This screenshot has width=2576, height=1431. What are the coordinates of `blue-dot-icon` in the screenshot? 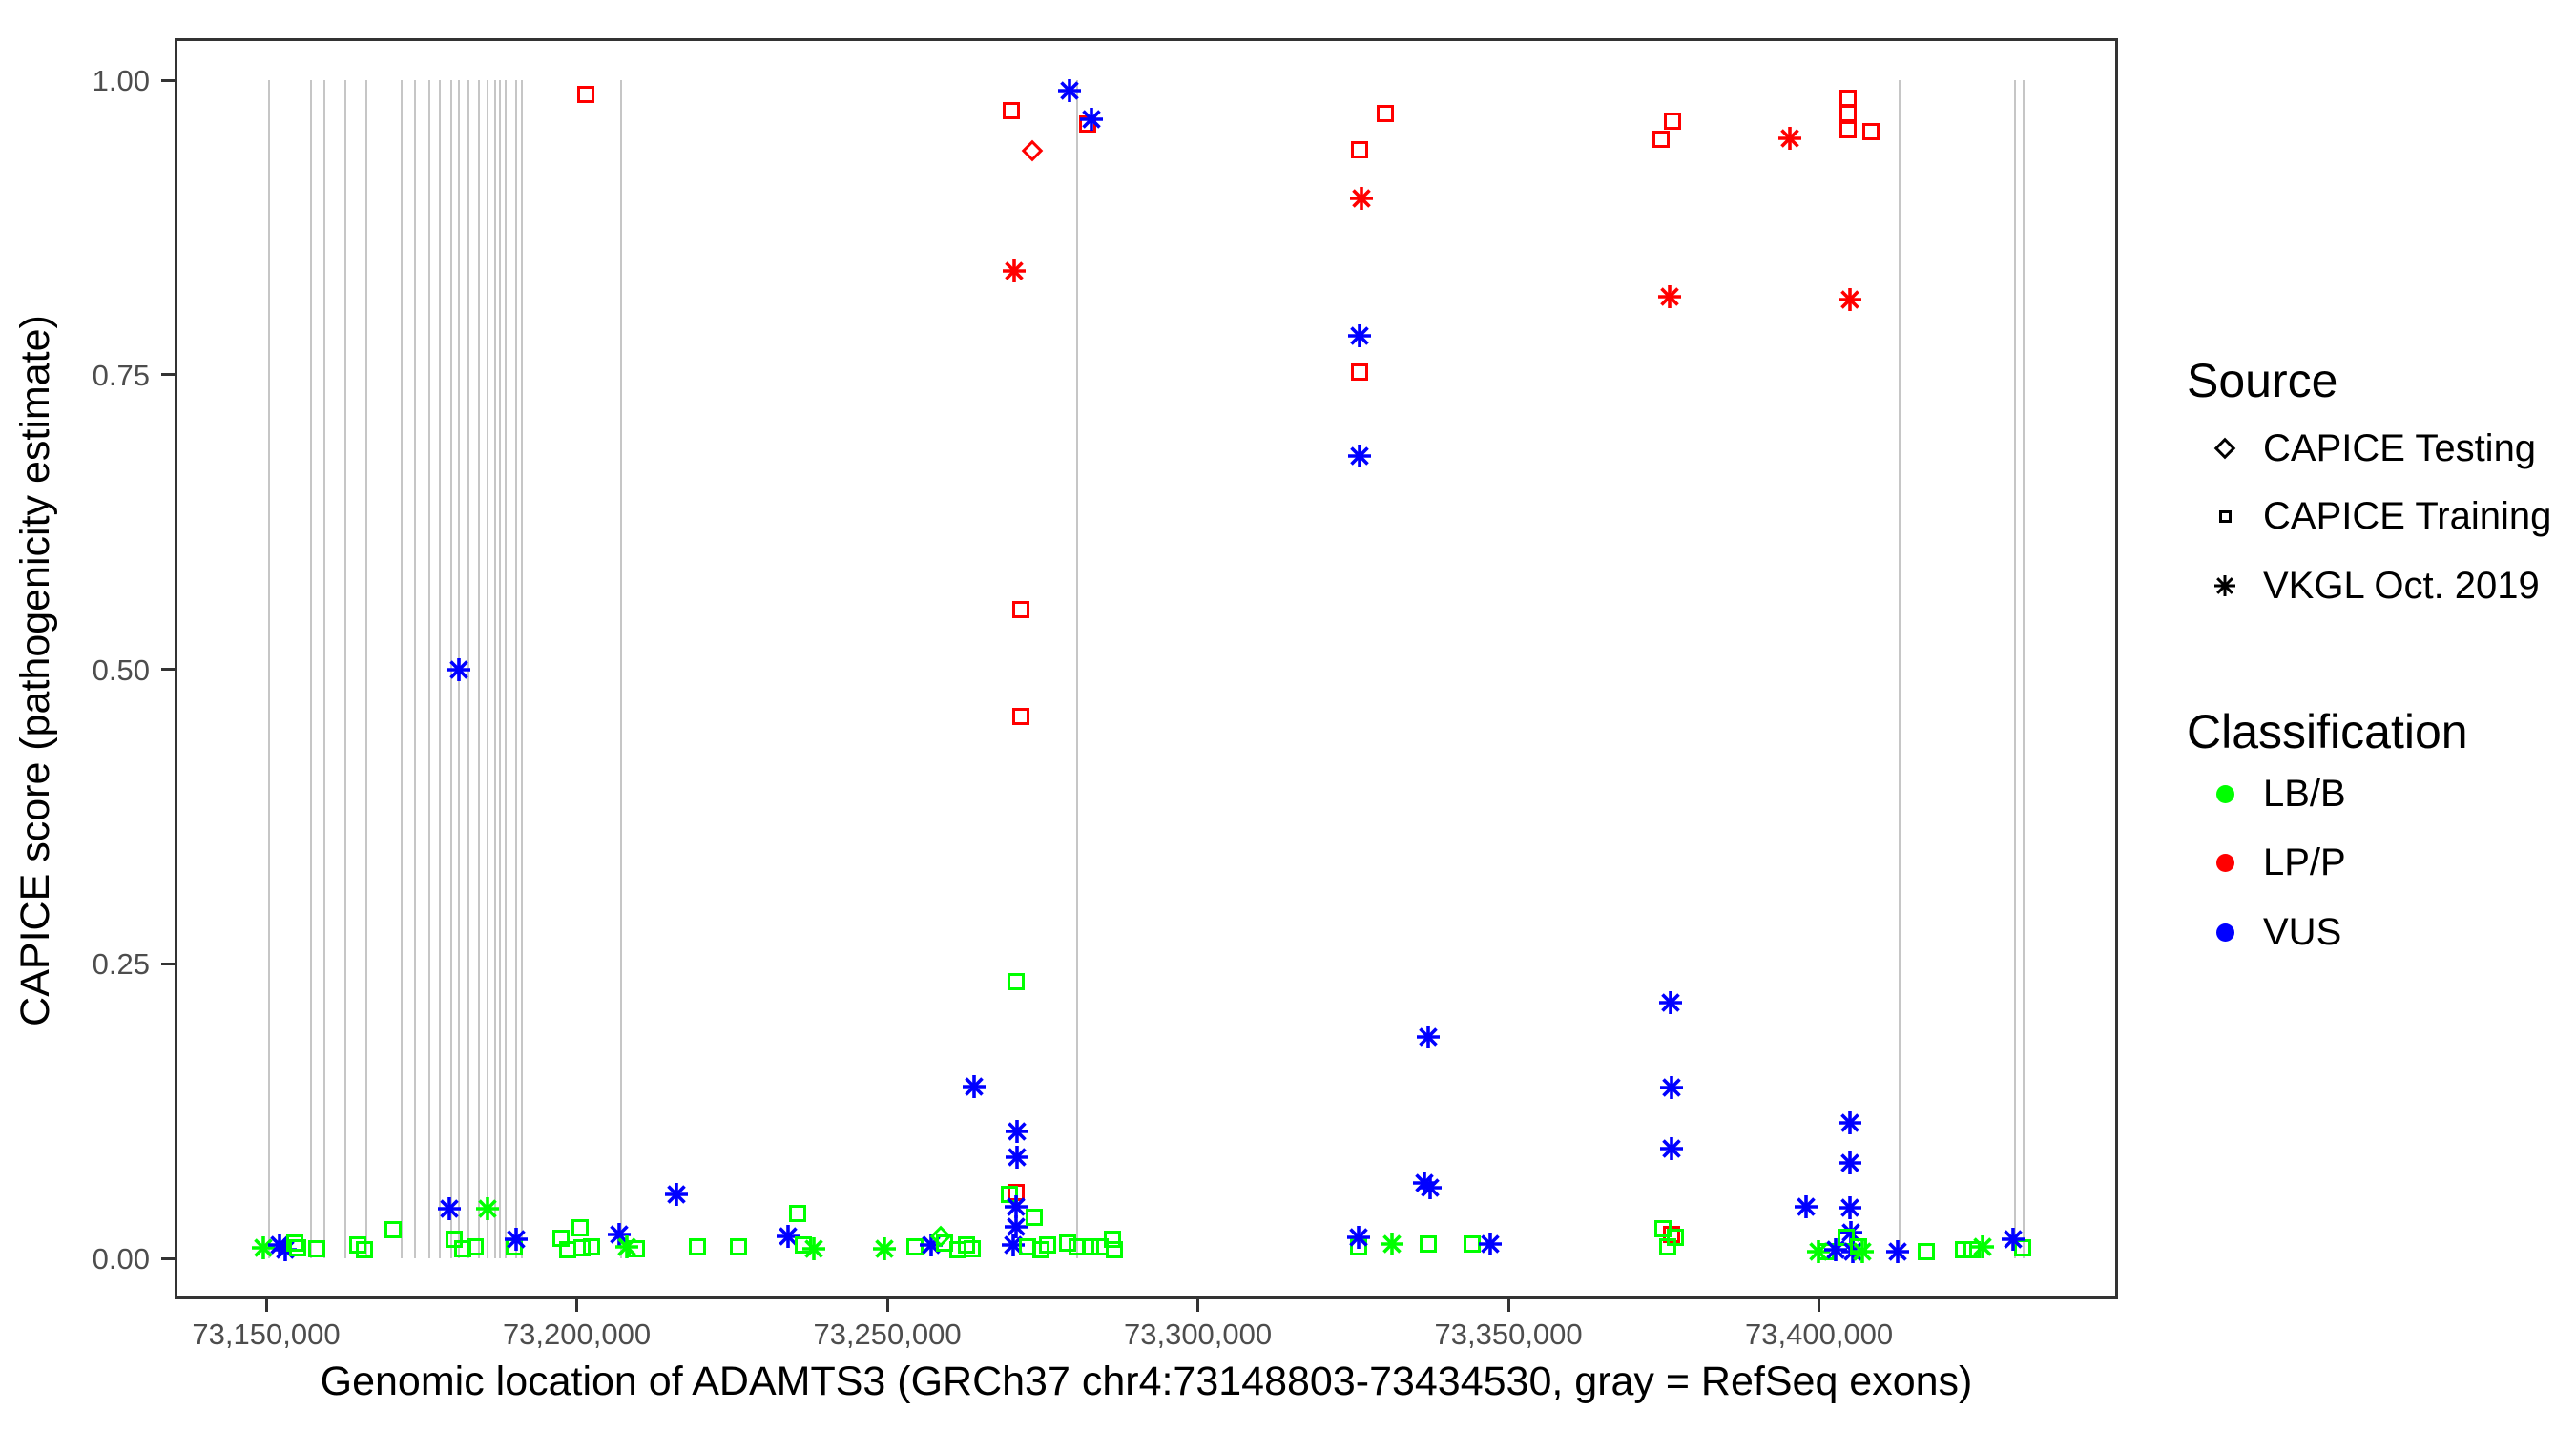 It's located at (2225, 932).